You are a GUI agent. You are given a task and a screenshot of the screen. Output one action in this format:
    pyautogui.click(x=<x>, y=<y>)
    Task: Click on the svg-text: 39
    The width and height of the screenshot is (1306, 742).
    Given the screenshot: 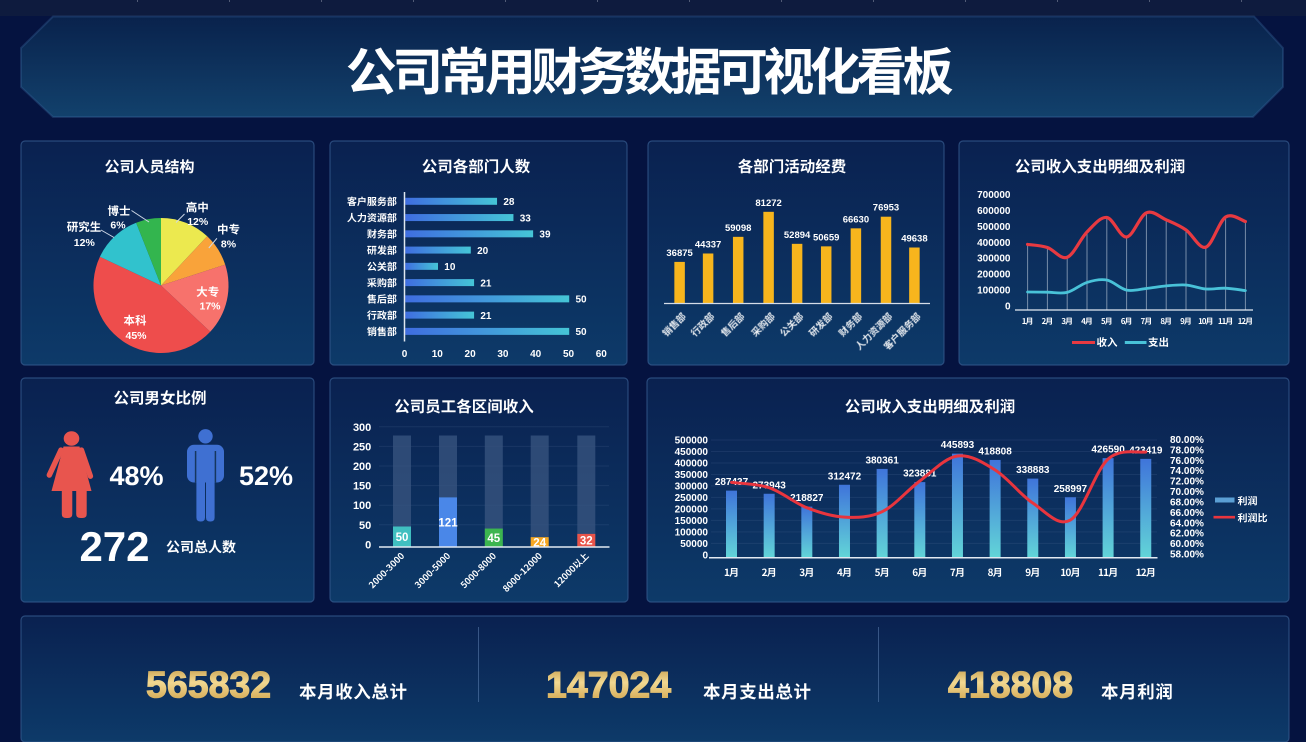 What is the action you would take?
    pyautogui.click(x=545, y=235)
    